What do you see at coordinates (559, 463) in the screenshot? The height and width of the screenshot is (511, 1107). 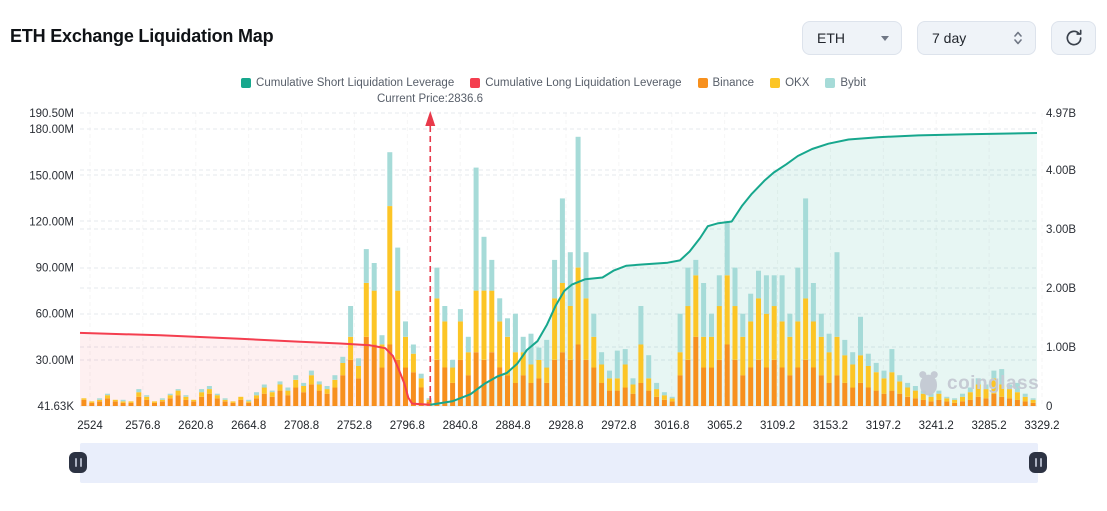 I see `slider-track` at bounding box center [559, 463].